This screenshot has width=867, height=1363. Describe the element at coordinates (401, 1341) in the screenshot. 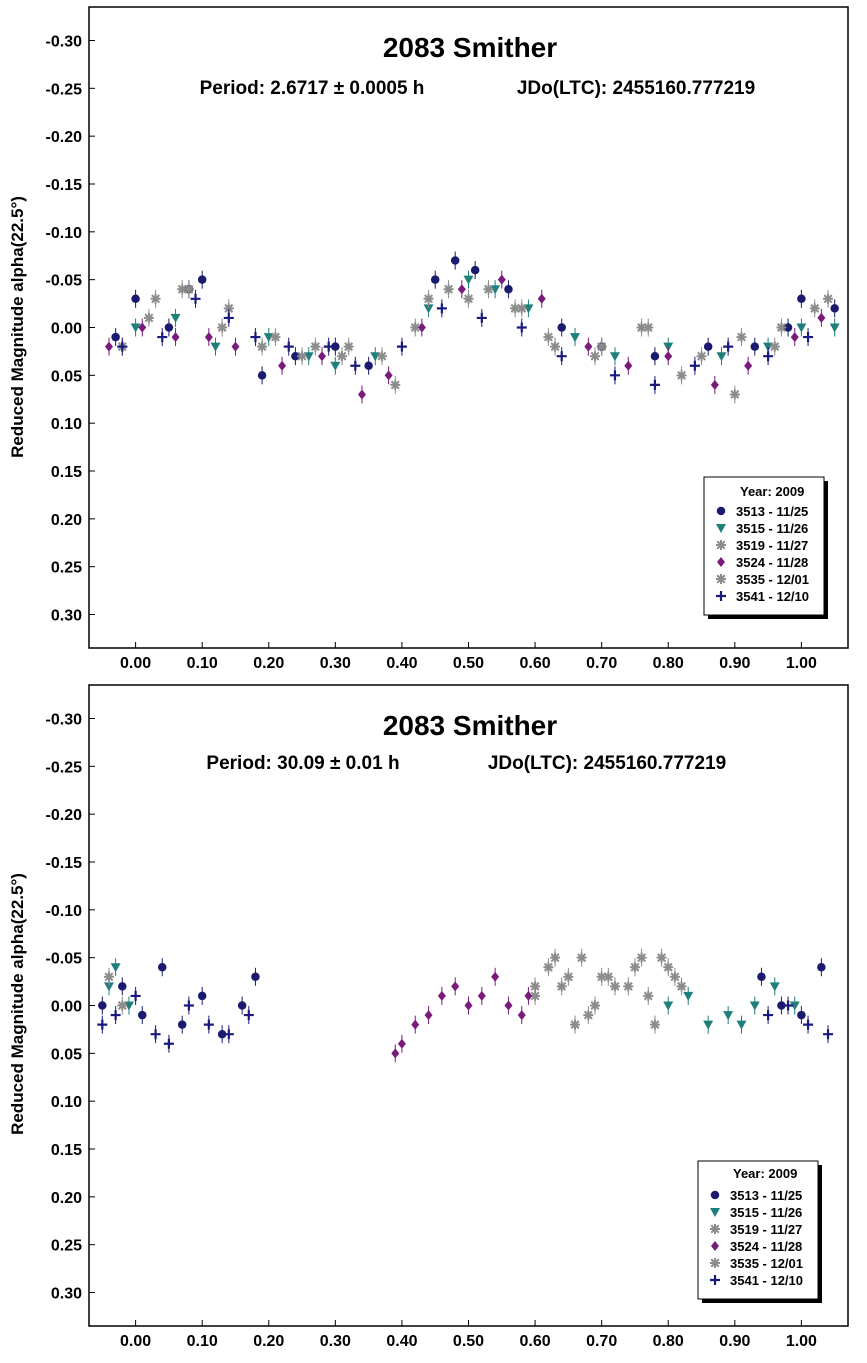

I see `x-tick-label: 0.40` at that location.